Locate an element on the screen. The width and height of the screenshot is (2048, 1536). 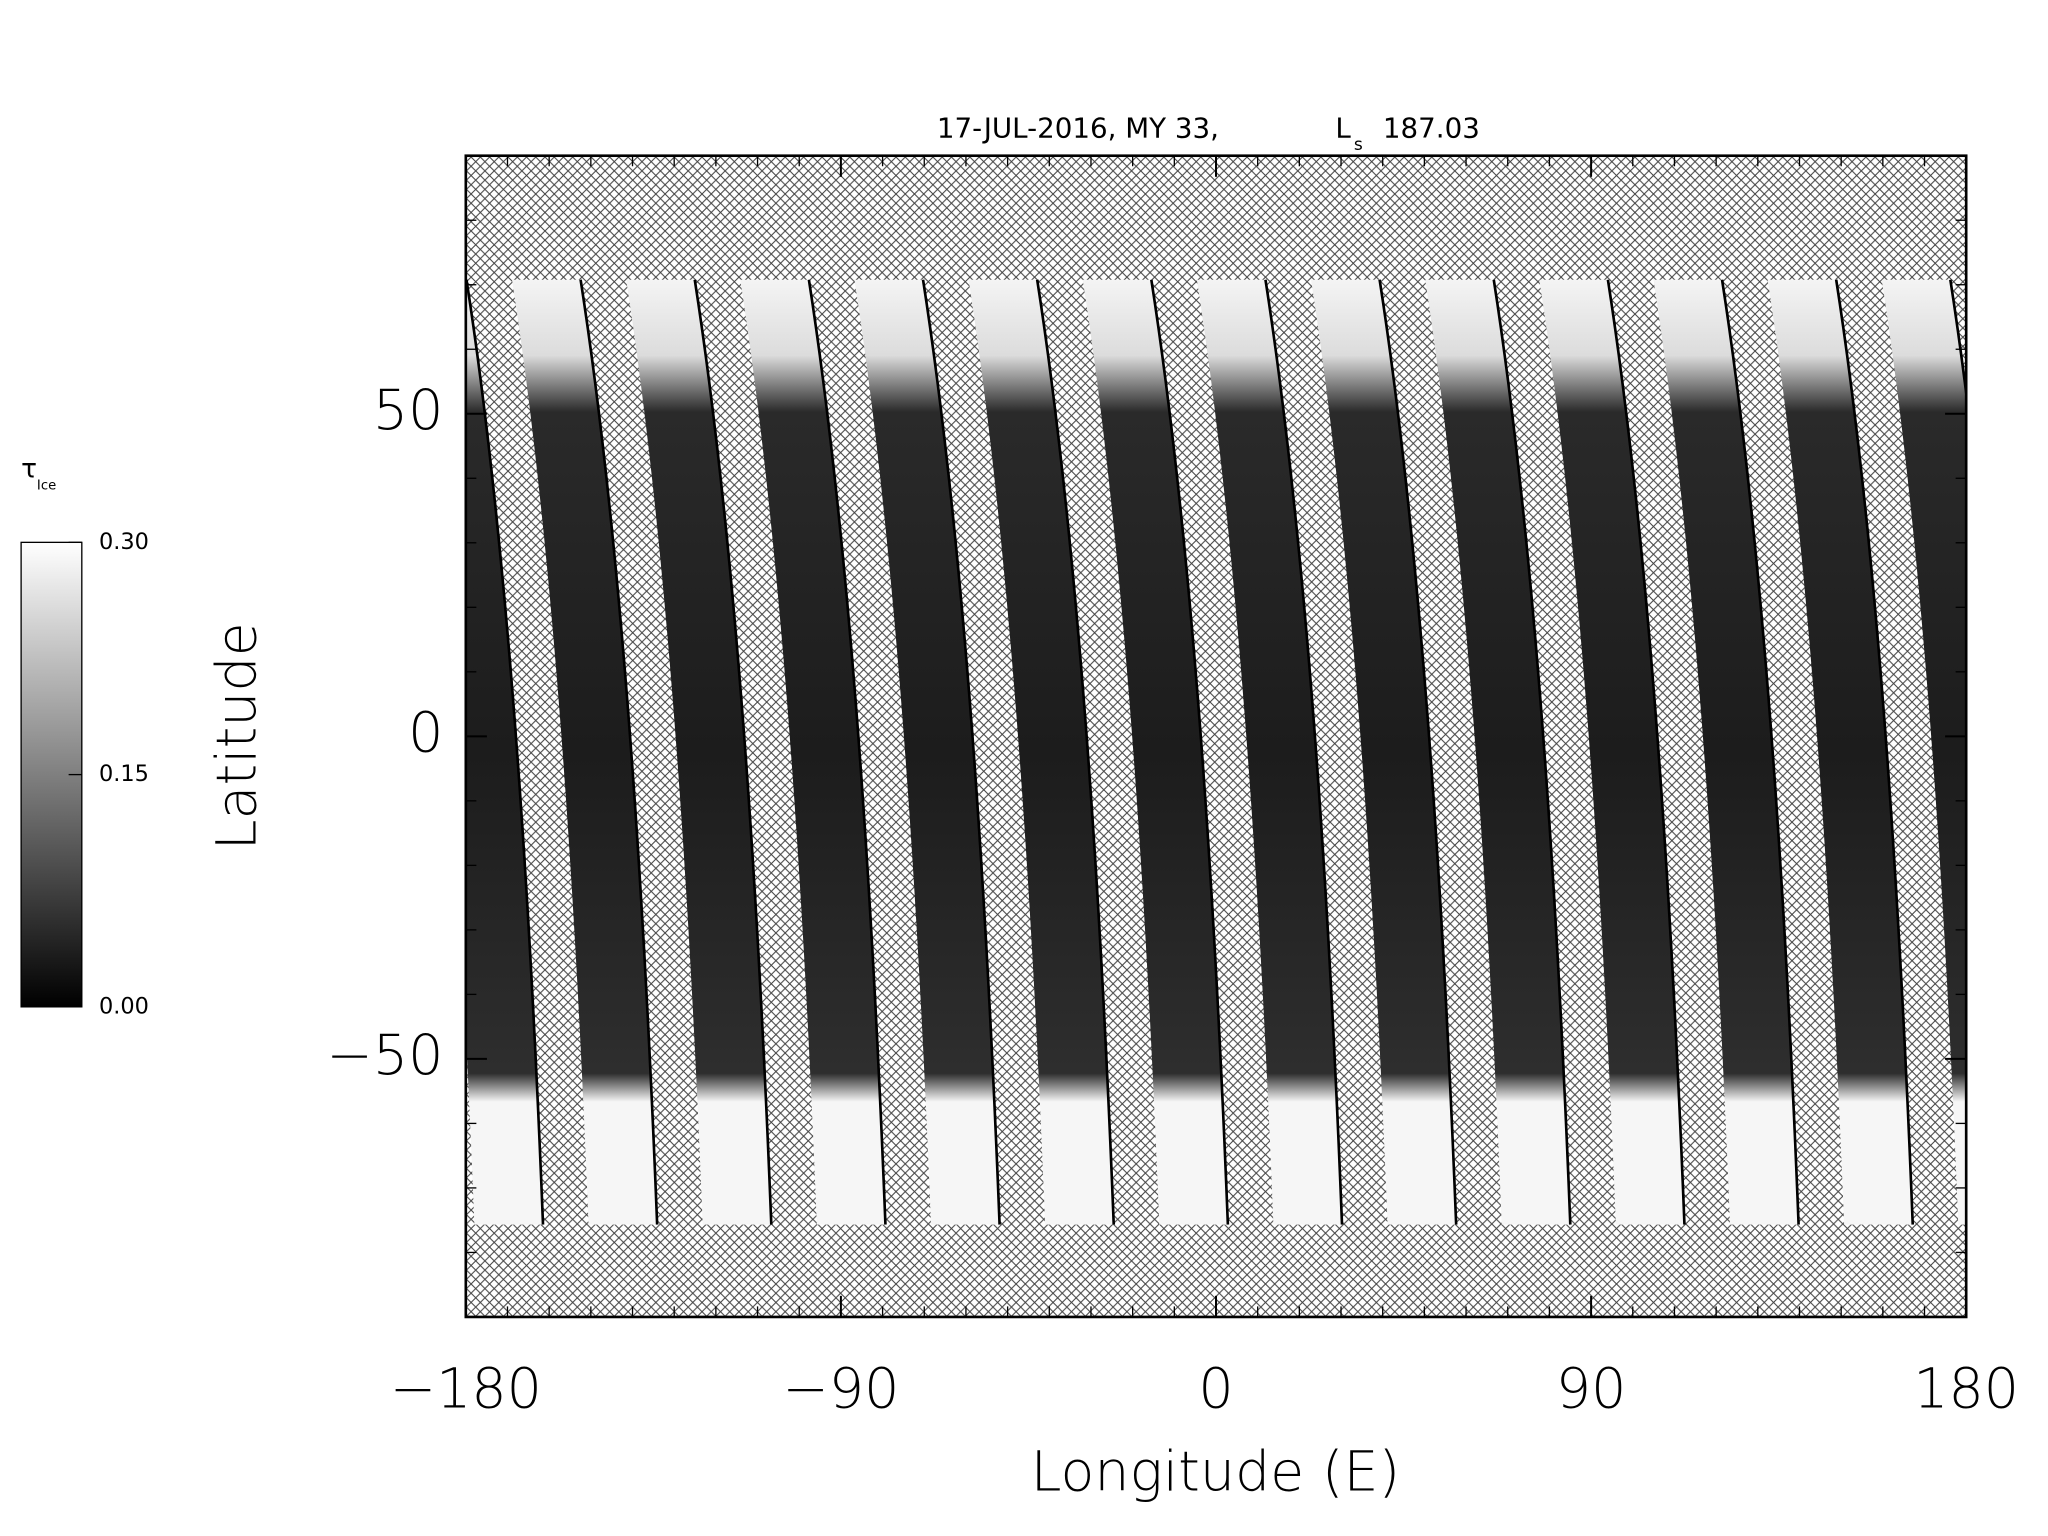
colorbar-tick-label: 0.00 is located at coordinates (124, 1006).